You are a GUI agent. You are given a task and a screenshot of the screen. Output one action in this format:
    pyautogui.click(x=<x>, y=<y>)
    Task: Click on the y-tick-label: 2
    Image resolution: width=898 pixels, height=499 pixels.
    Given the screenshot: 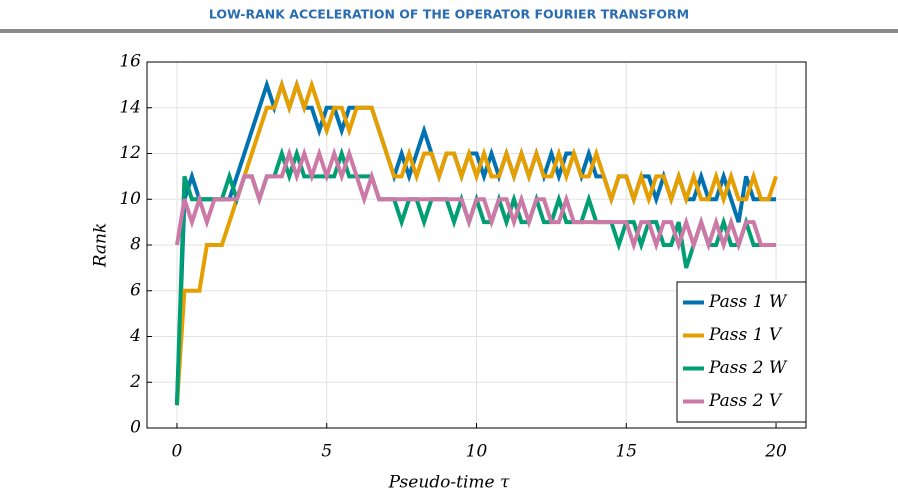 What is the action you would take?
    pyautogui.click(x=135, y=382)
    